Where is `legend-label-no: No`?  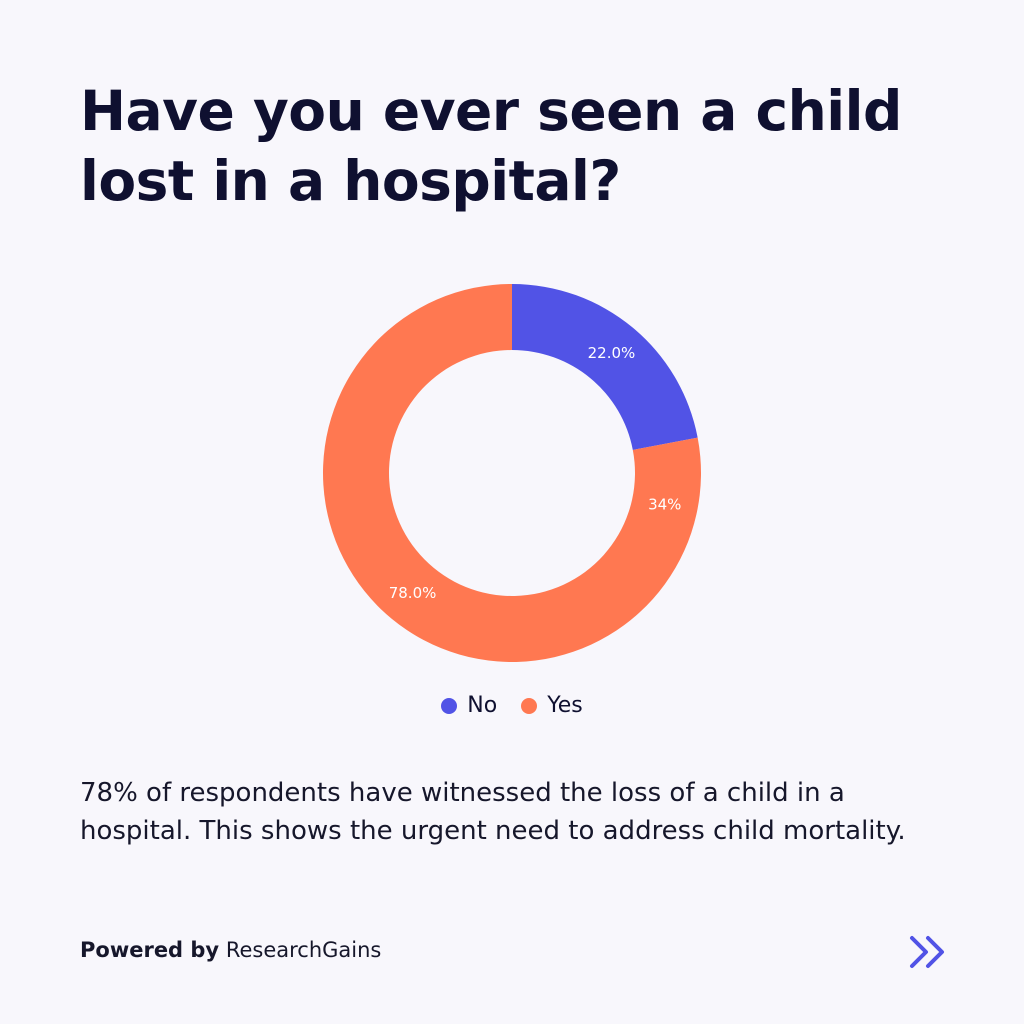
legend-label-no: No is located at coordinates (482, 705).